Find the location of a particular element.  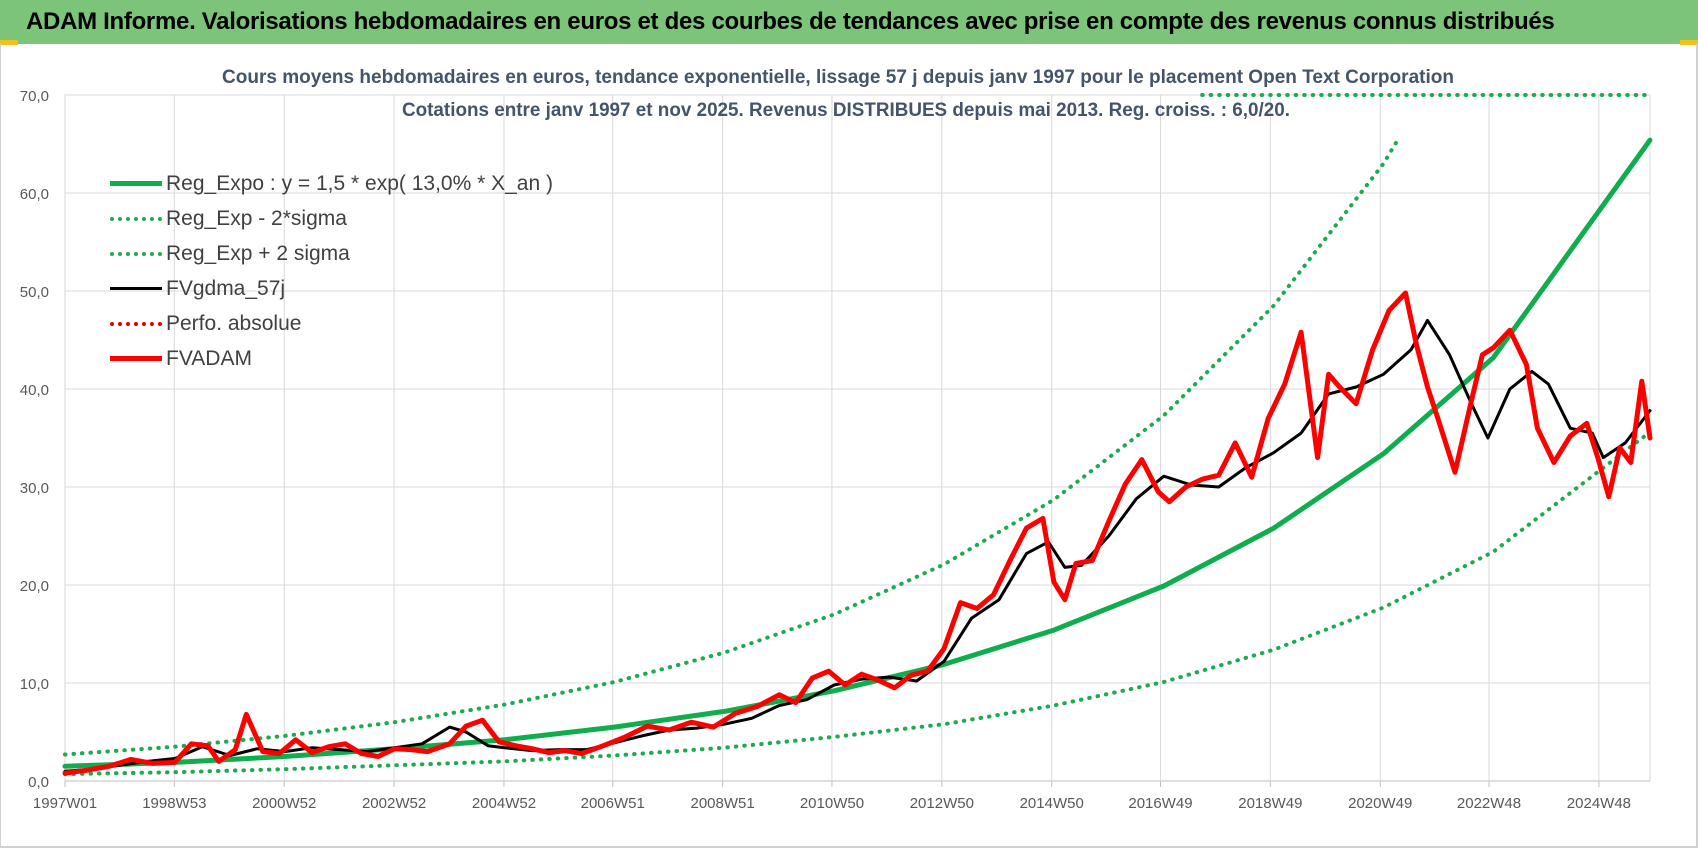

y-tick-label: 70,0 is located at coordinates (34, 96).